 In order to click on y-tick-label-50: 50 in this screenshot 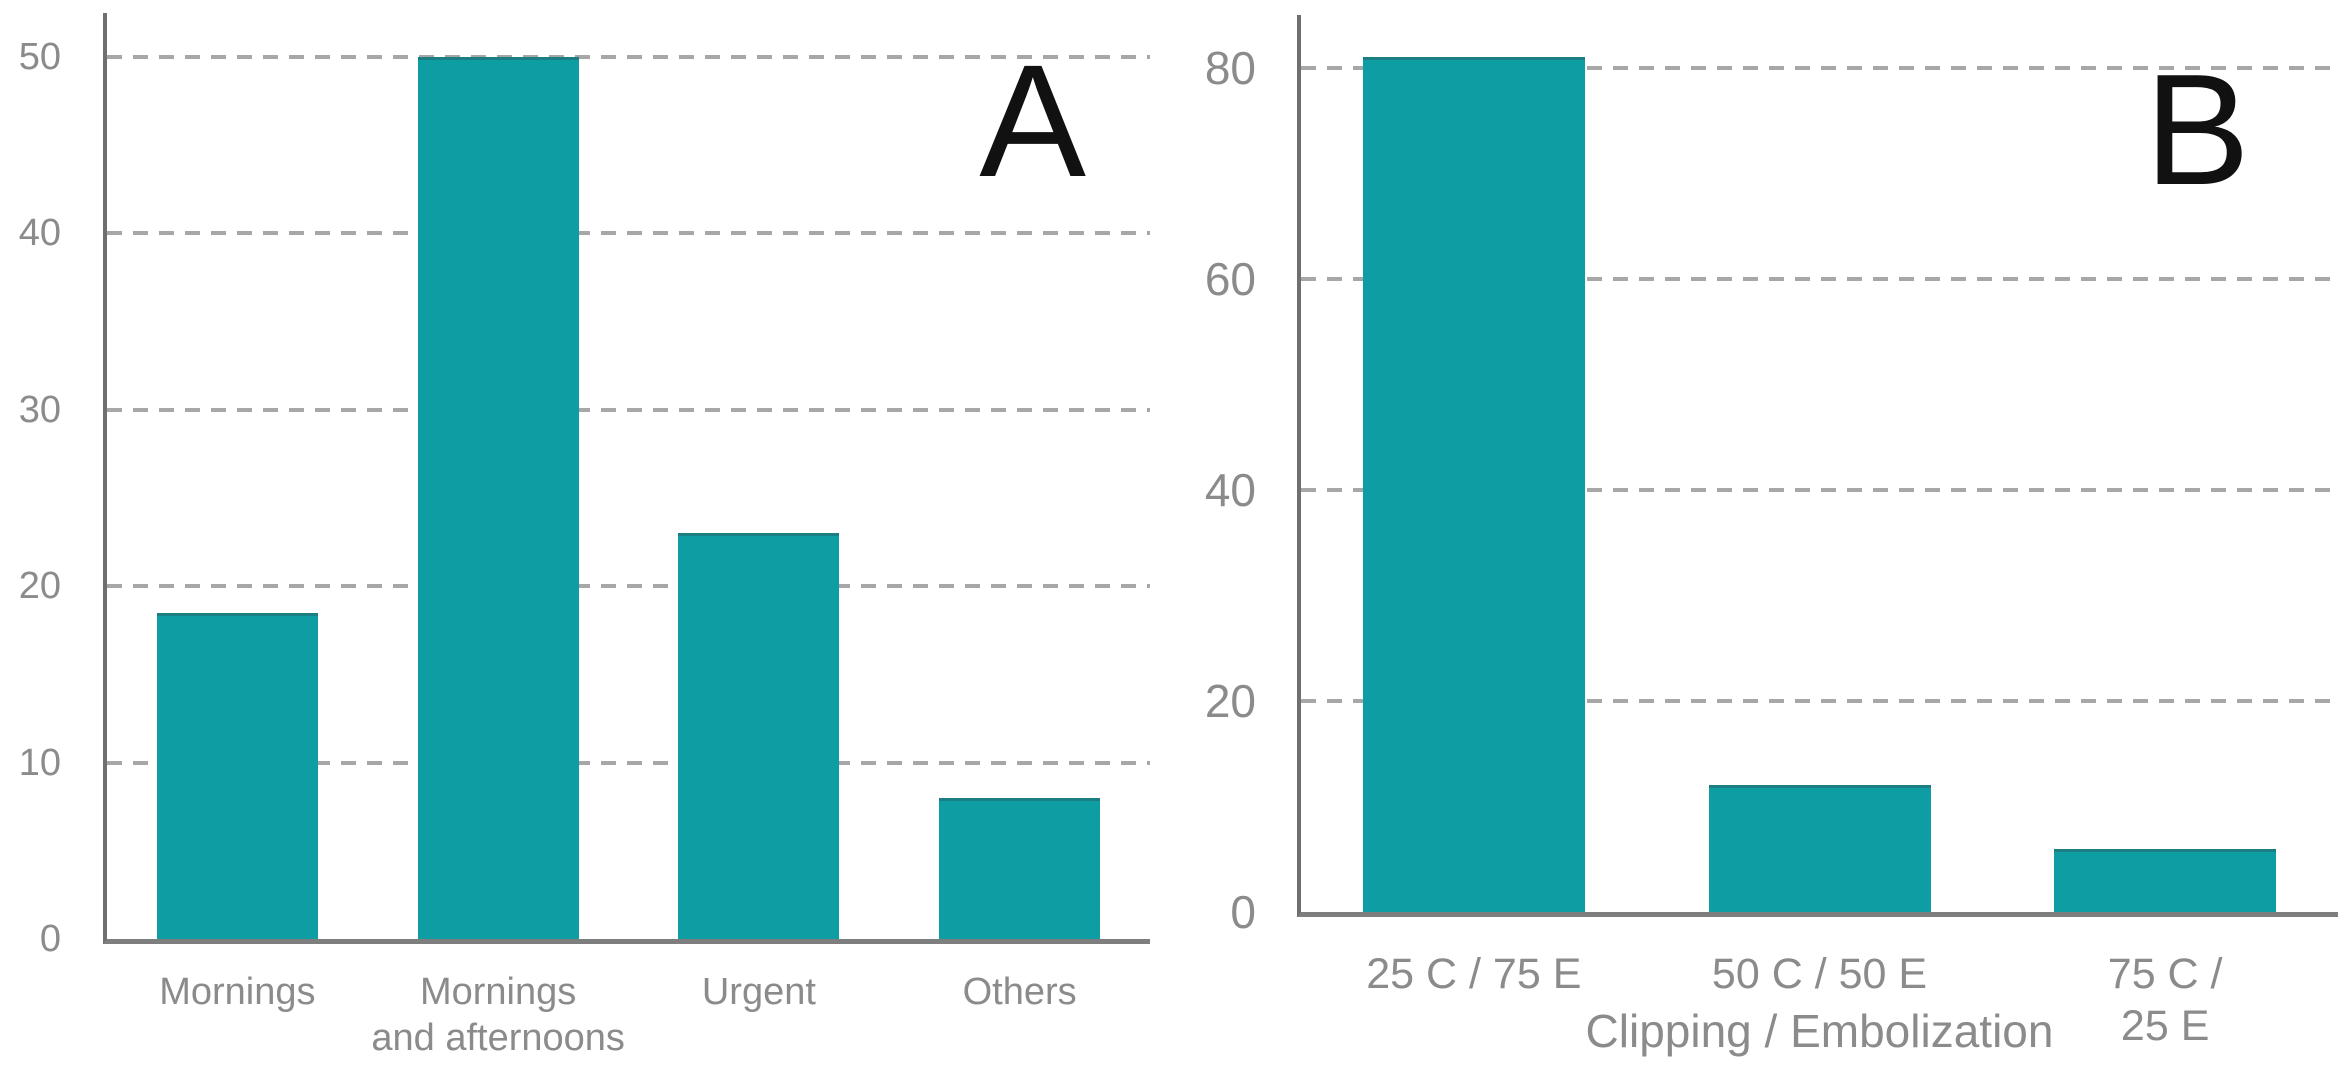, I will do `click(39, 57)`.